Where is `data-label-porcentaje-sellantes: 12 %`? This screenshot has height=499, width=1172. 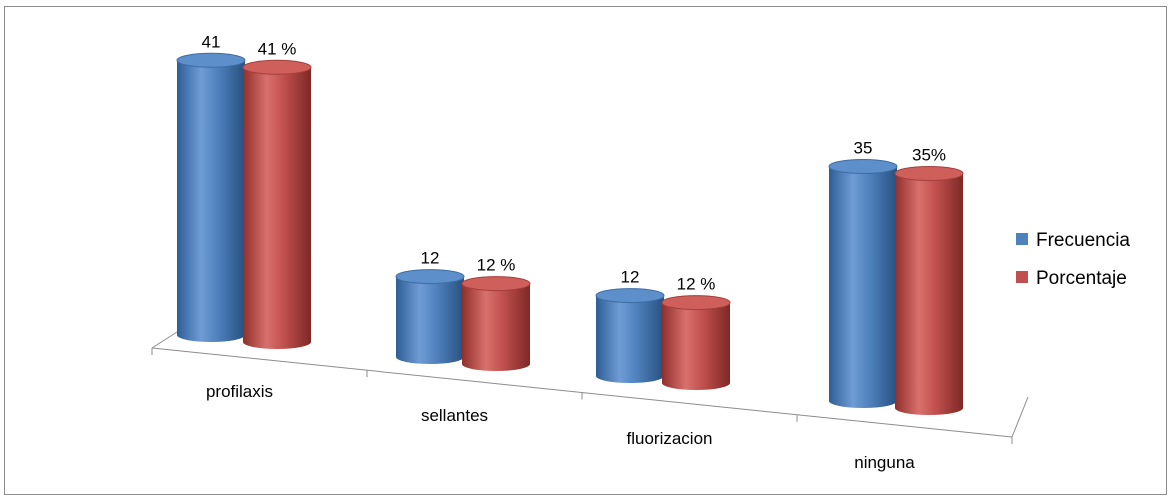
data-label-porcentaje-sellantes: 12 % is located at coordinates (496, 265).